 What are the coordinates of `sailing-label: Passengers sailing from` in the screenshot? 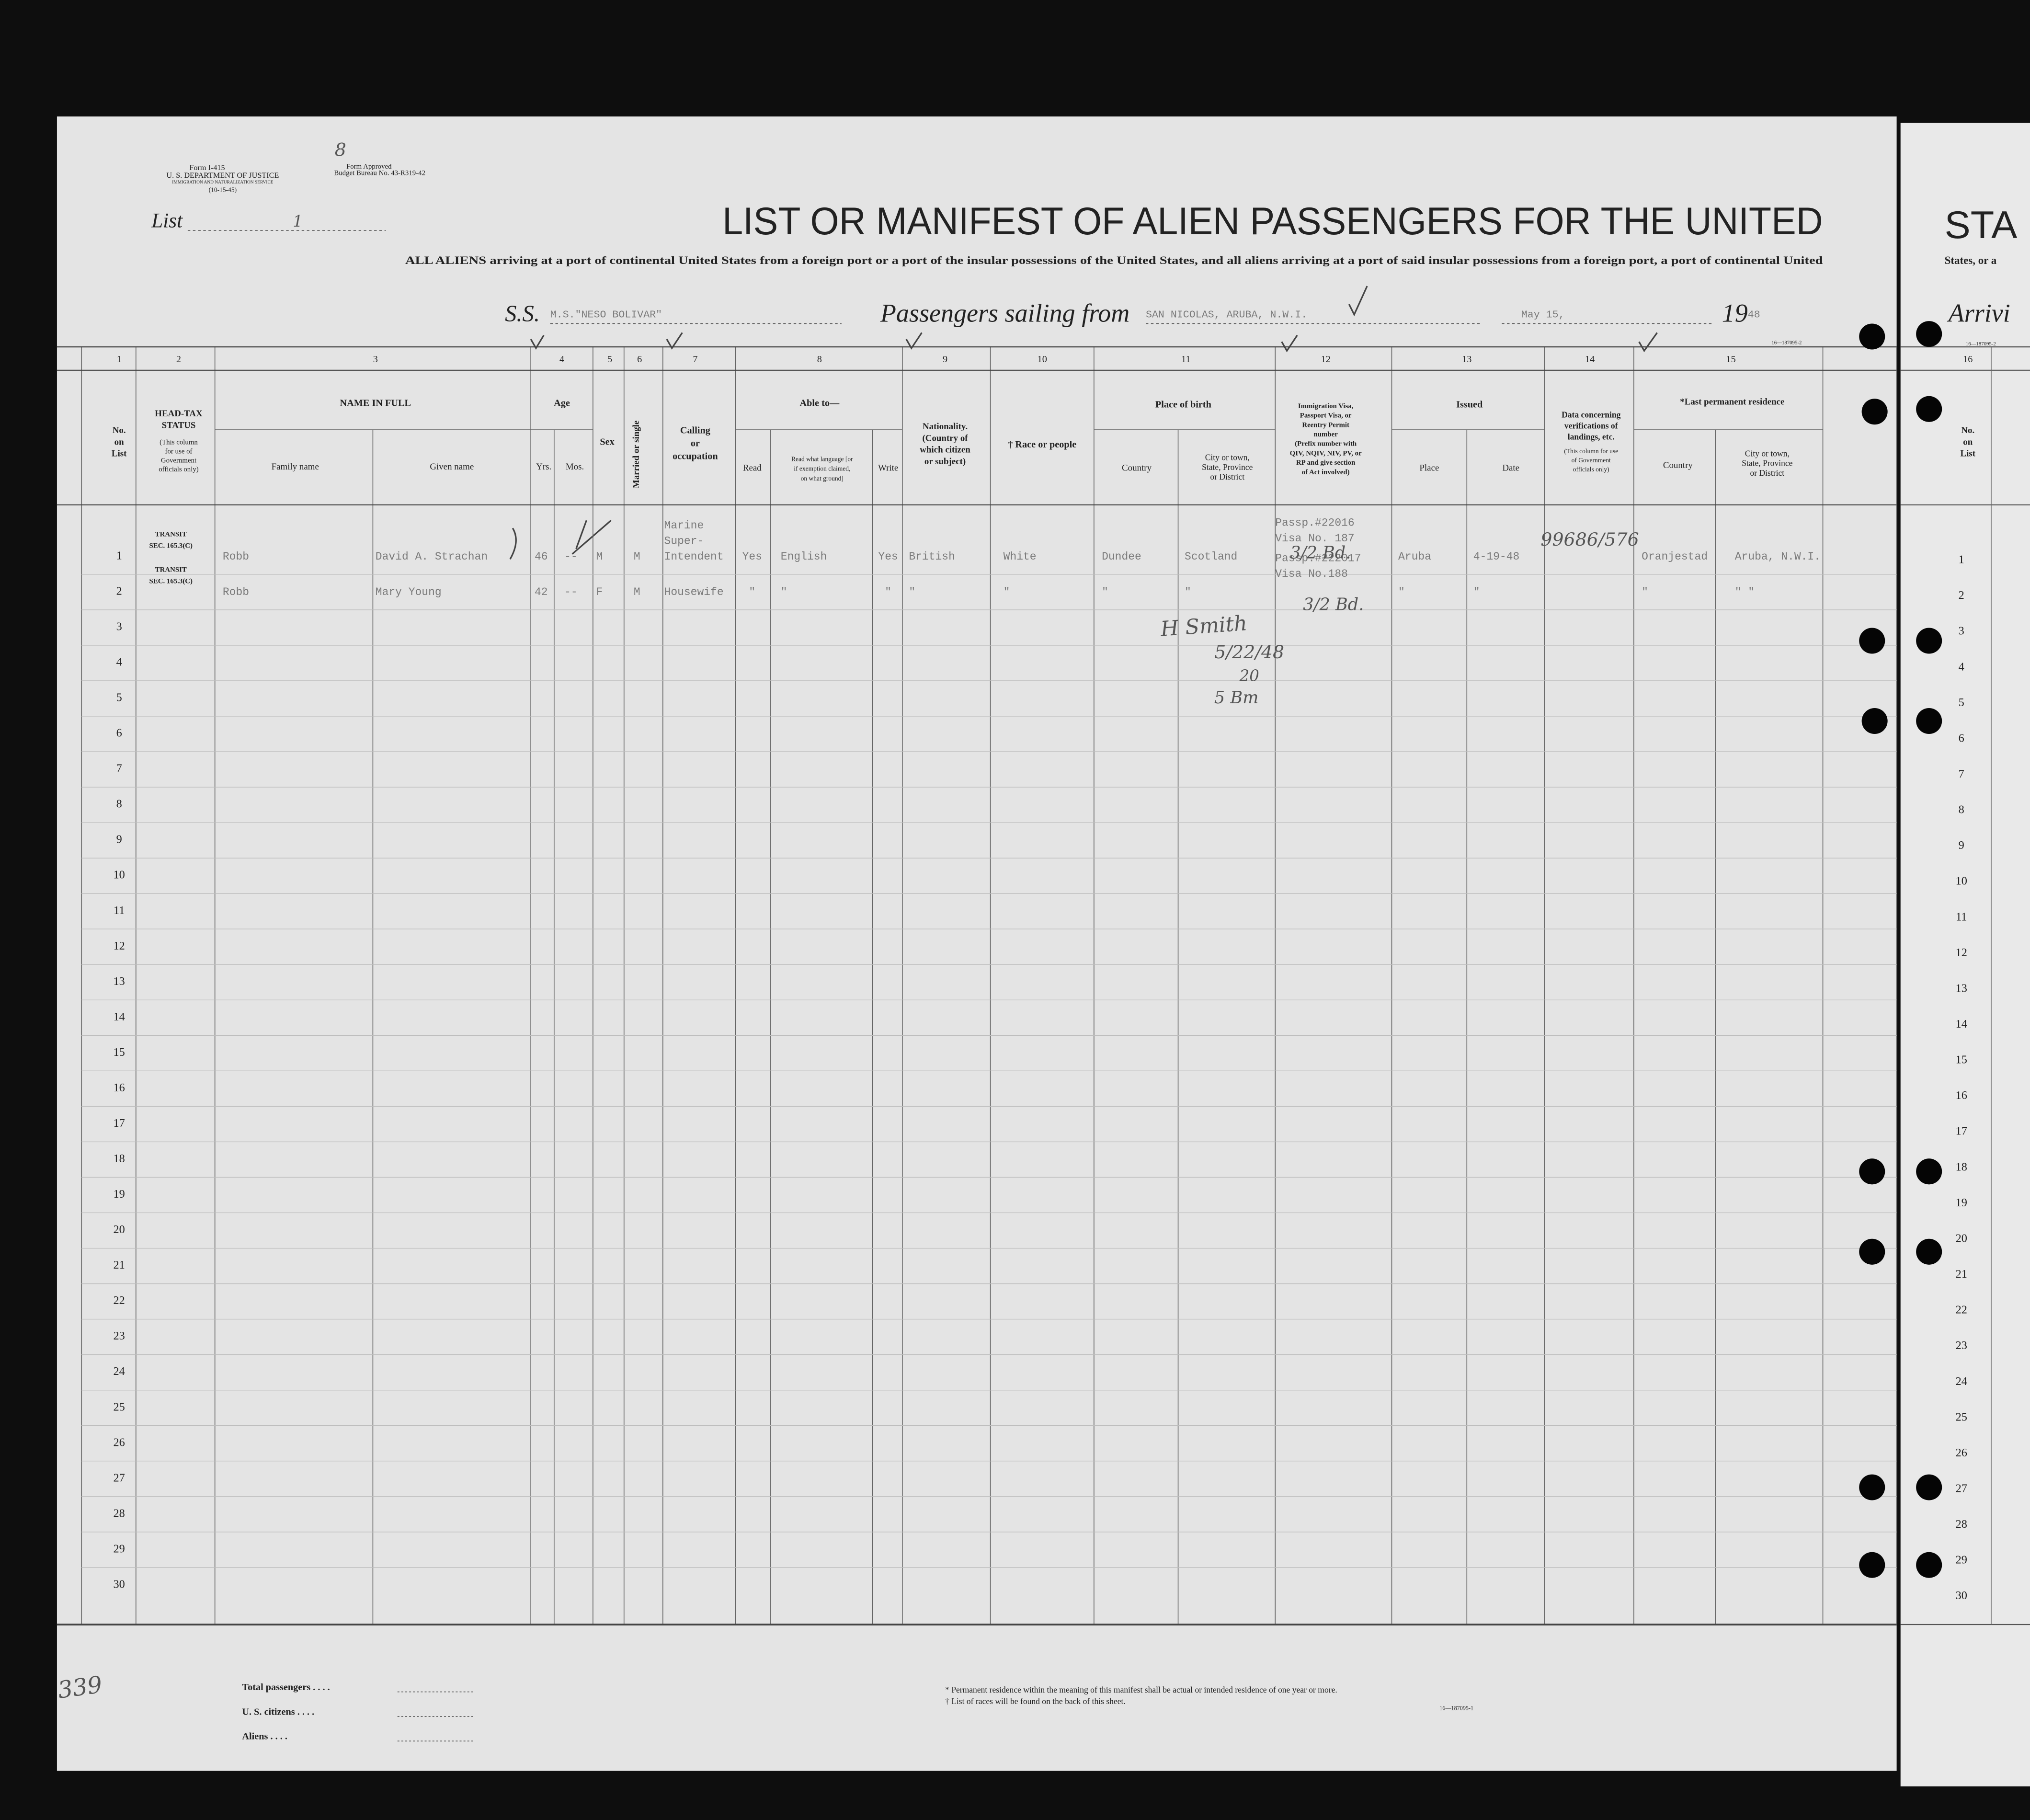 It's located at (1004, 314).